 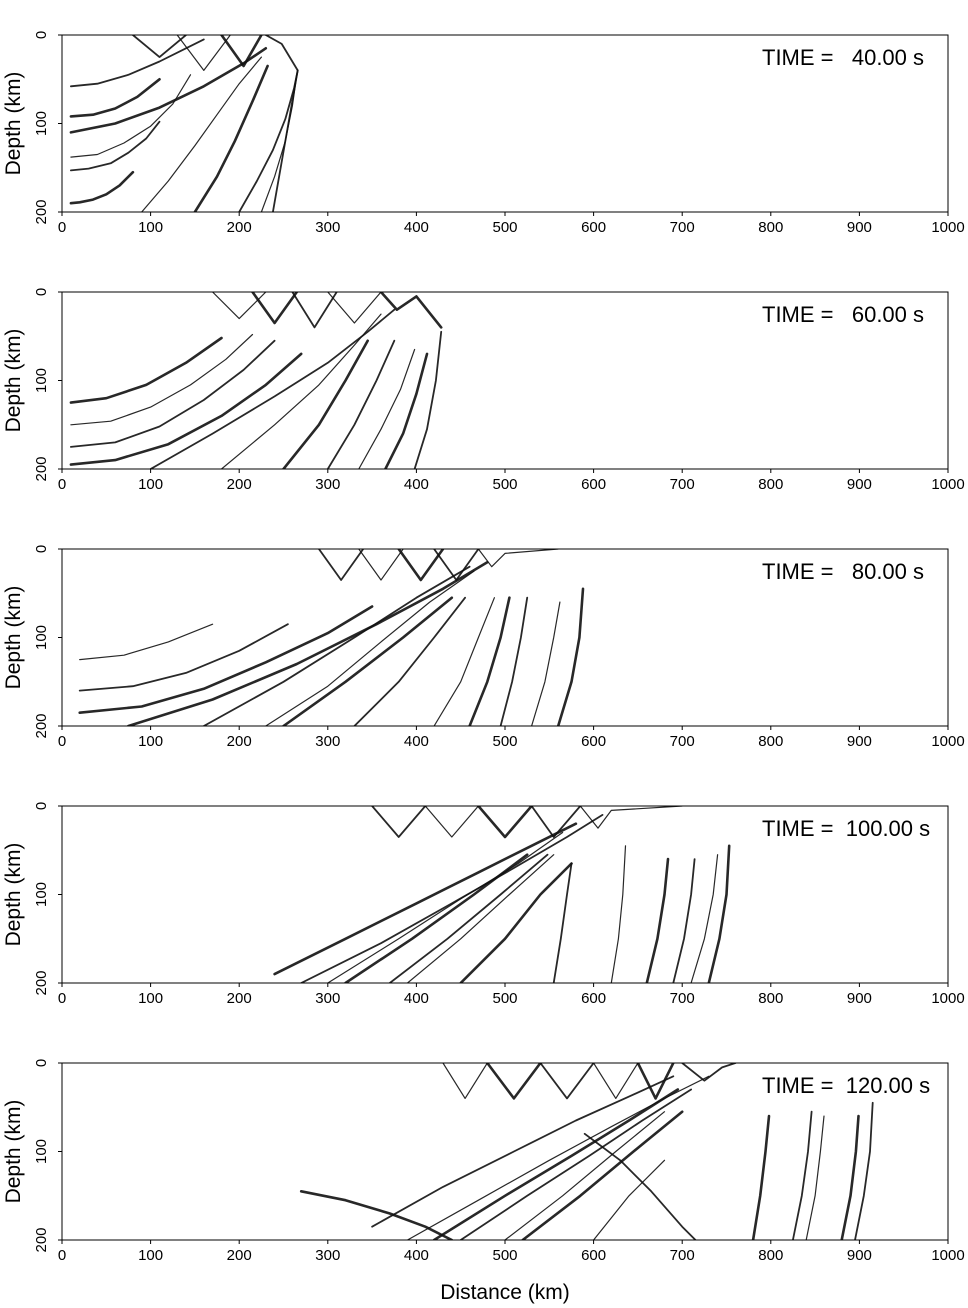 What do you see at coordinates (843, 314) in the screenshot?
I see `time-label: TIME = 60.00 s` at bounding box center [843, 314].